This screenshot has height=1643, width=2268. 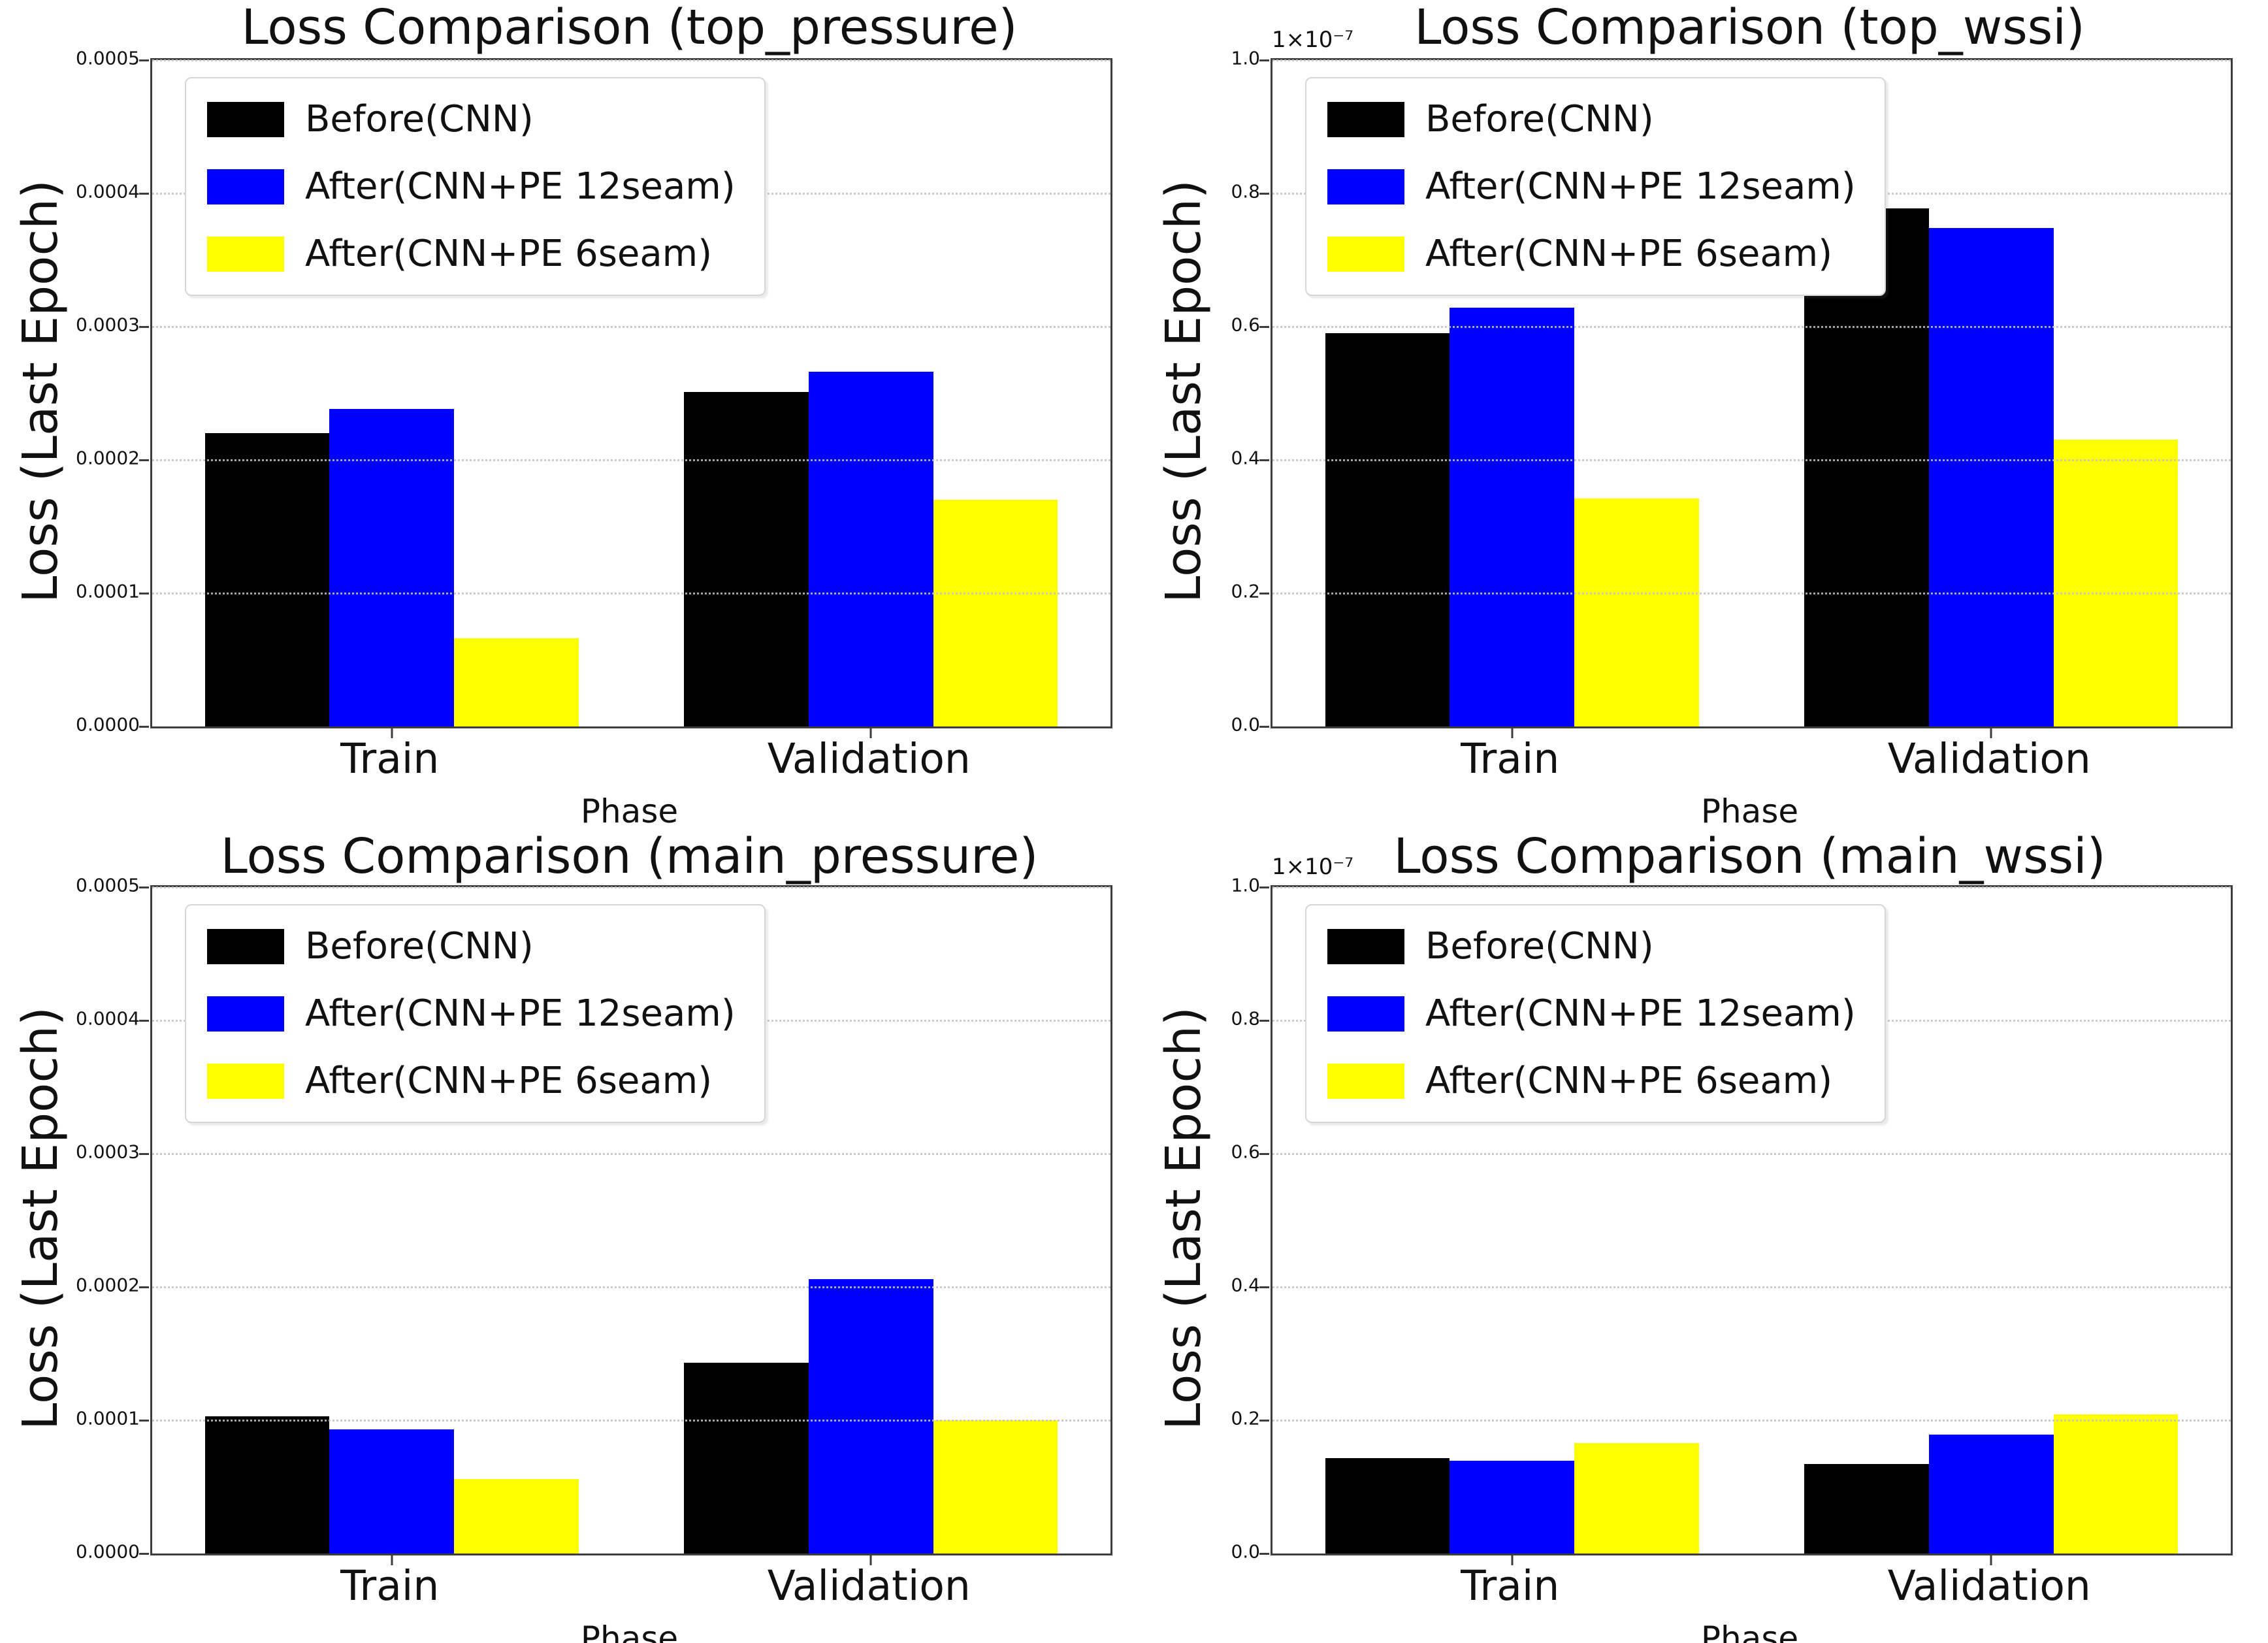 I want to click on y-tick-label: 0.8, so click(x=1245, y=191).